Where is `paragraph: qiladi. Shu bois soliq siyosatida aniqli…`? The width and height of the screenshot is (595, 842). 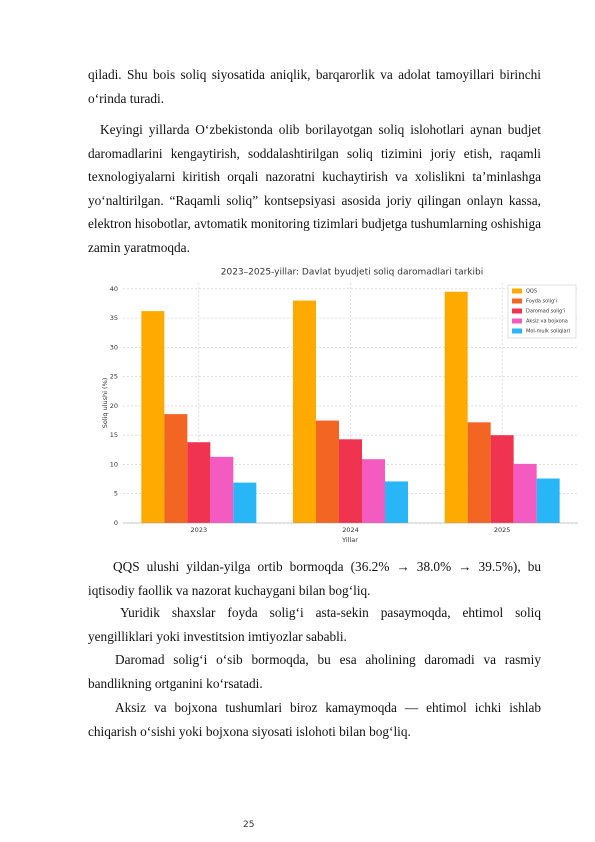
paragraph: qiladi. Shu bois soliq siyosatida aniqli… is located at coordinates (314, 86).